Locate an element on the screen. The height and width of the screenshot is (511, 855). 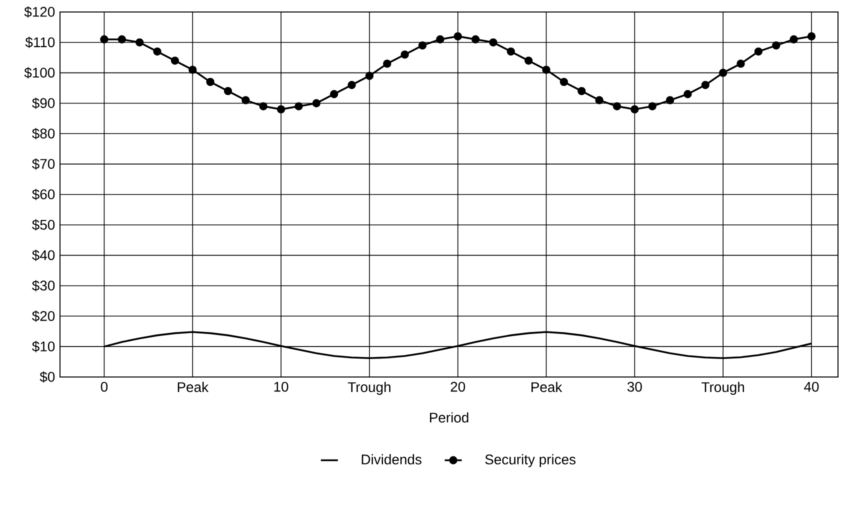
y-tick-label: $20 is located at coordinates (43, 316).